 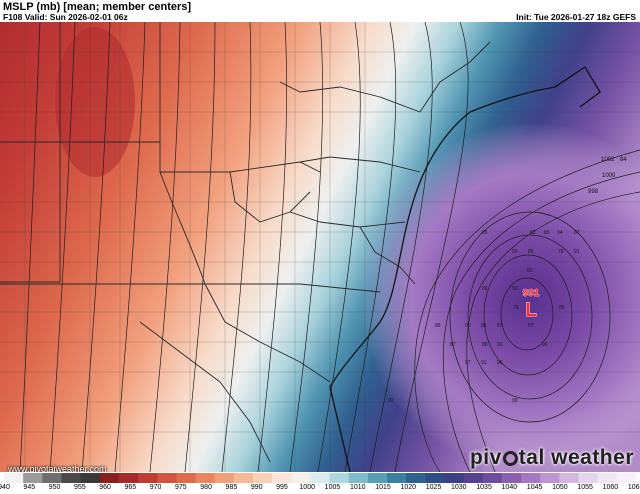 I want to click on member-center: 94, so click(x=560, y=233).